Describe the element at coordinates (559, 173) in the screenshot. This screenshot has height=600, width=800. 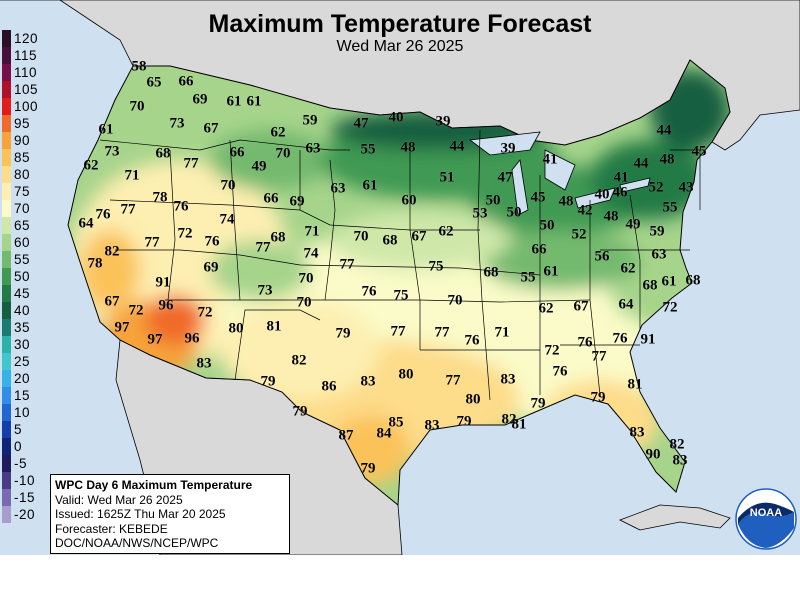
I see `great-lakes` at that location.